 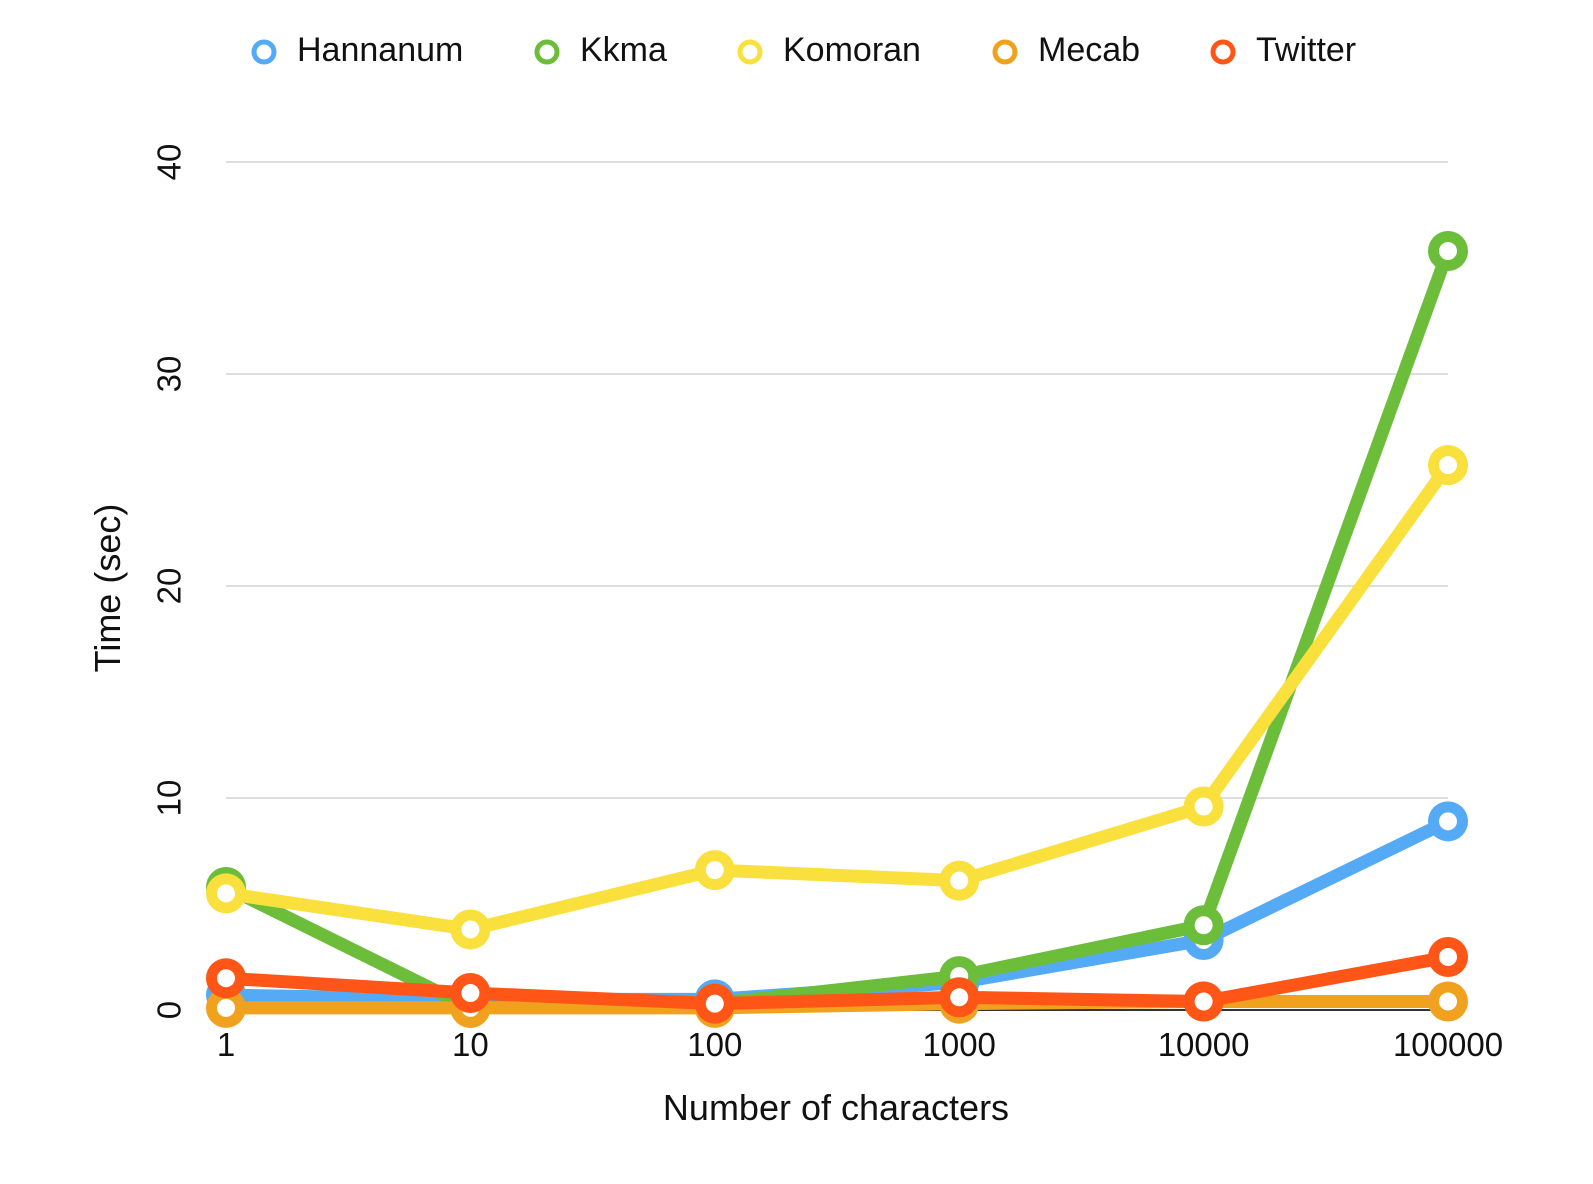 What do you see at coordinates (852, 50) in the screenshot?
I see `legend-label: Komoran` at bounding box center [852, 50].